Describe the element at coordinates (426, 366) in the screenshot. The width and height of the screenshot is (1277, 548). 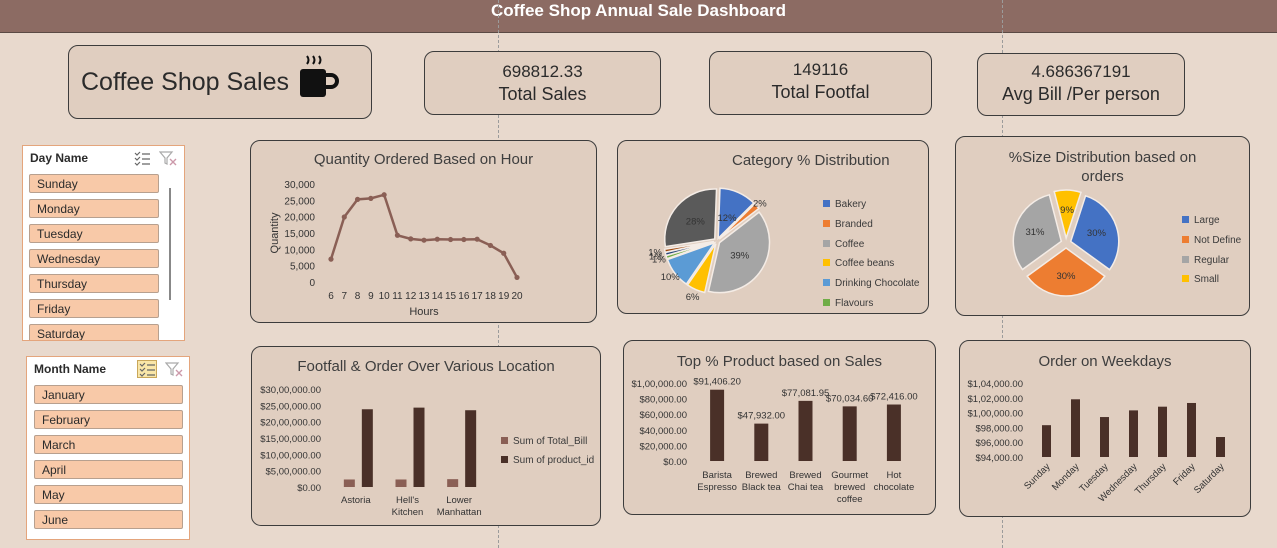
I see `chart-title: Footfall & Order Over Various Location` at that location.